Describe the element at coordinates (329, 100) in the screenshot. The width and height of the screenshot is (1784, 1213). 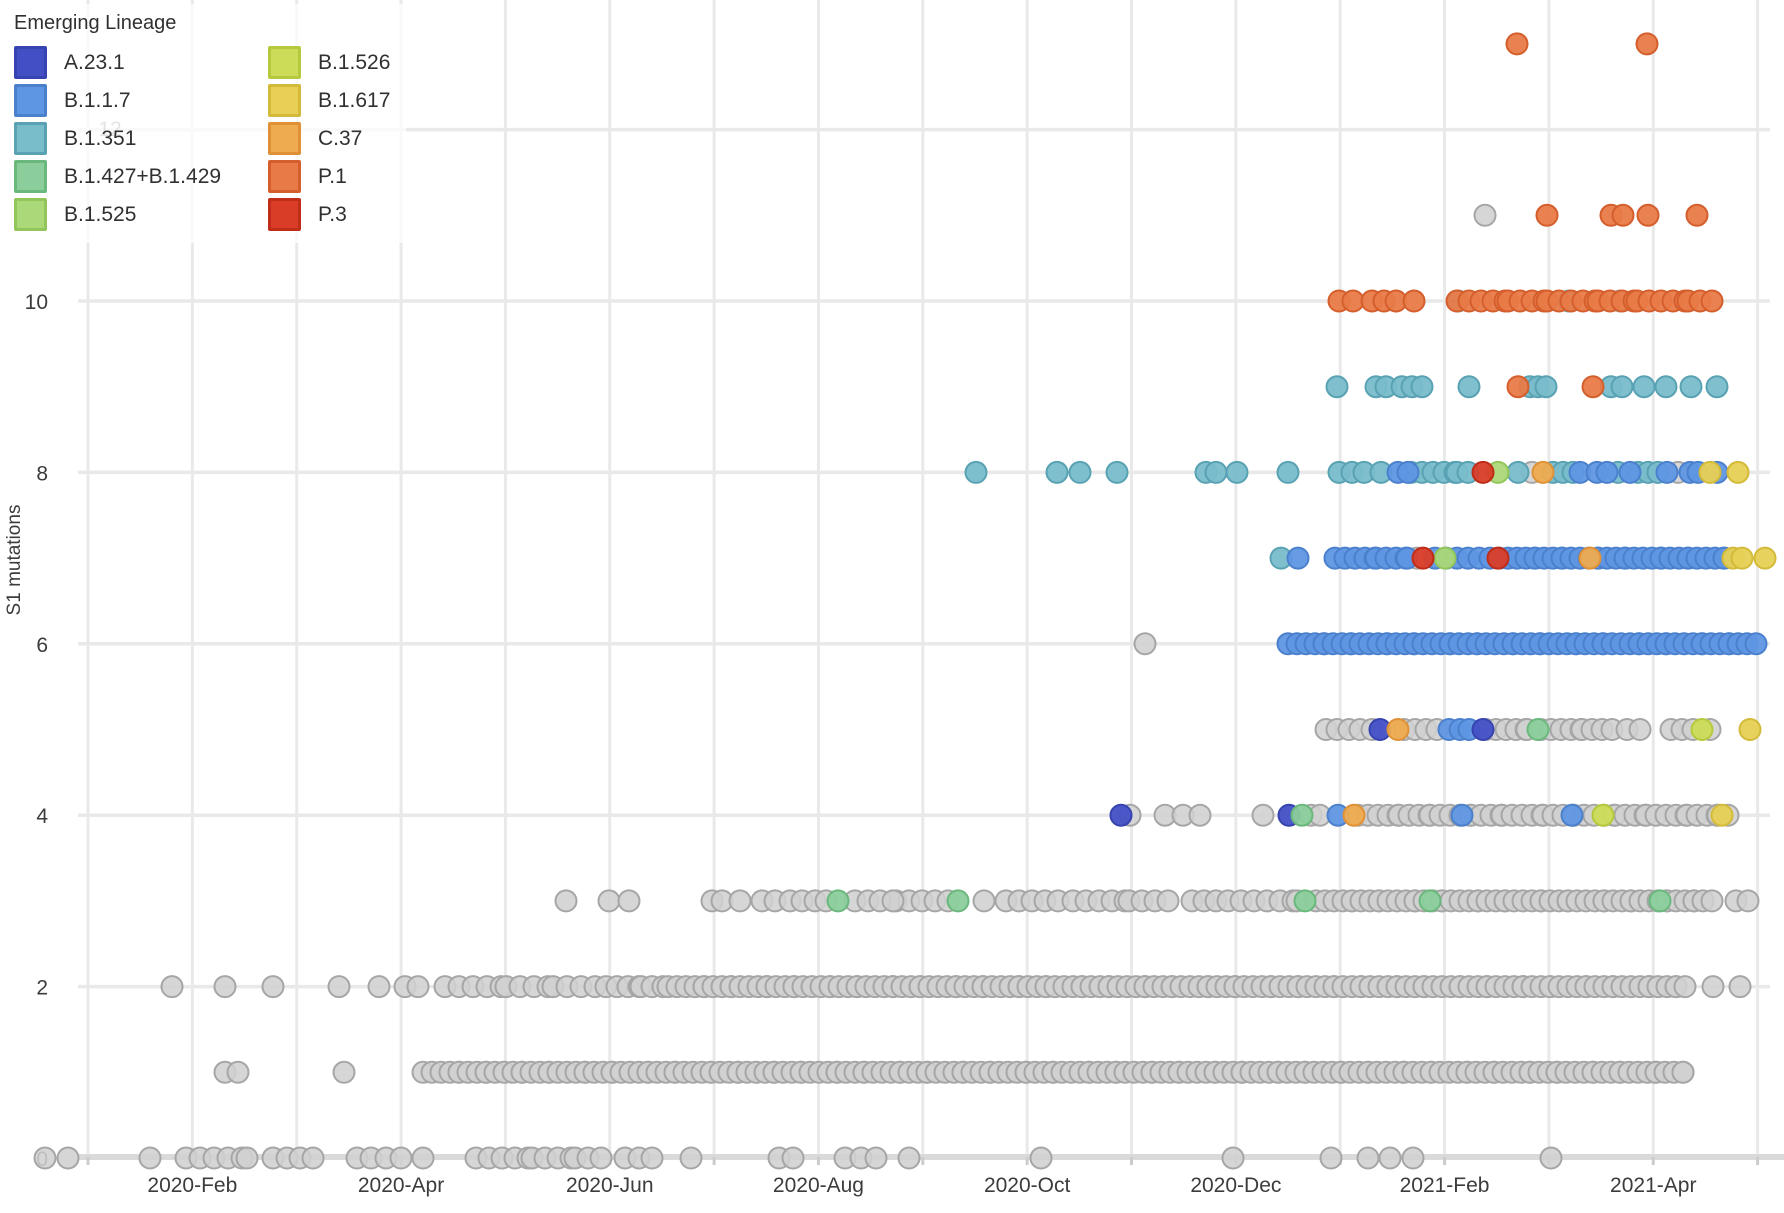
I see `legend-item-b1617: B.1.617` at that location.